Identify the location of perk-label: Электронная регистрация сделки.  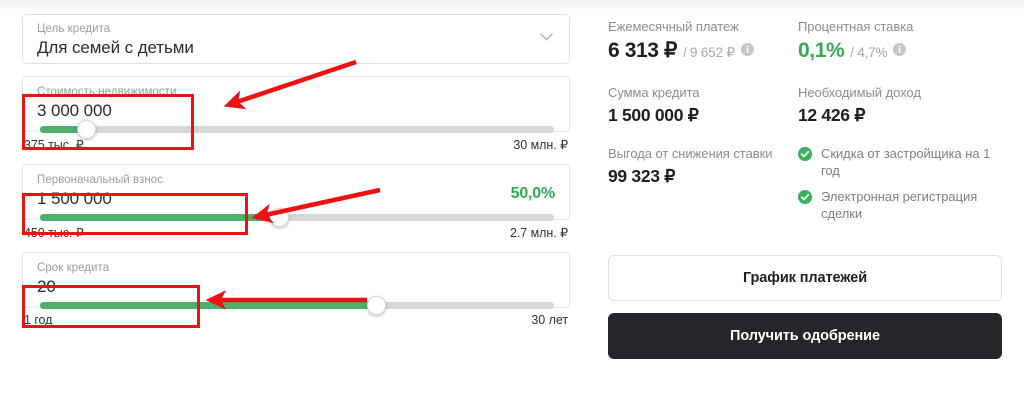
(899, 205).